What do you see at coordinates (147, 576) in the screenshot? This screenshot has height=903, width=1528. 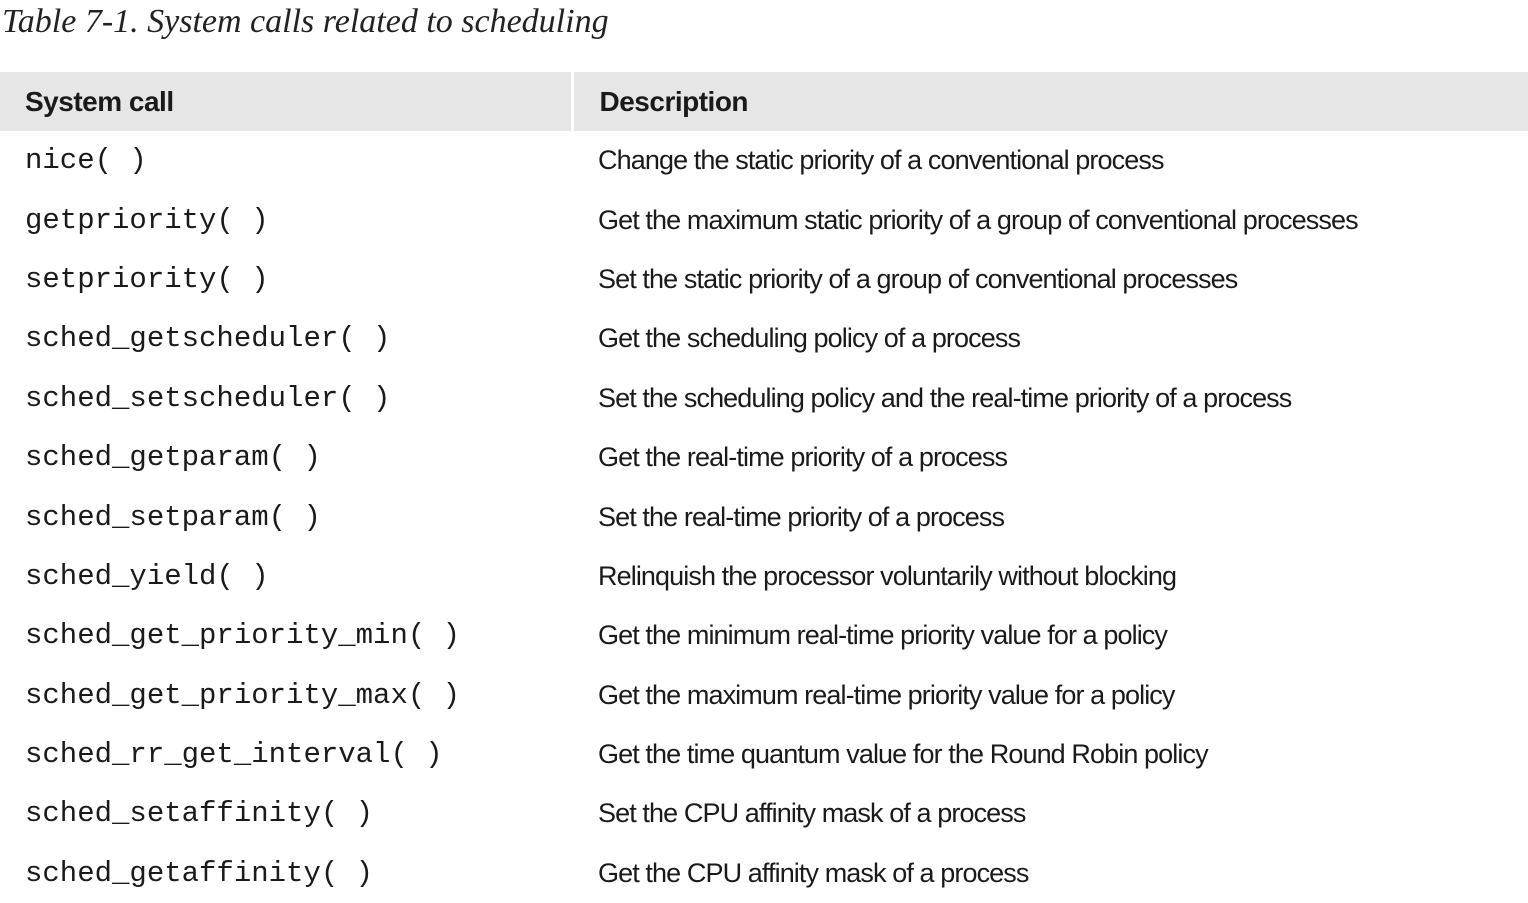 I see `system-call-cell: sched_yield( )` at bounding box center [147, 576].